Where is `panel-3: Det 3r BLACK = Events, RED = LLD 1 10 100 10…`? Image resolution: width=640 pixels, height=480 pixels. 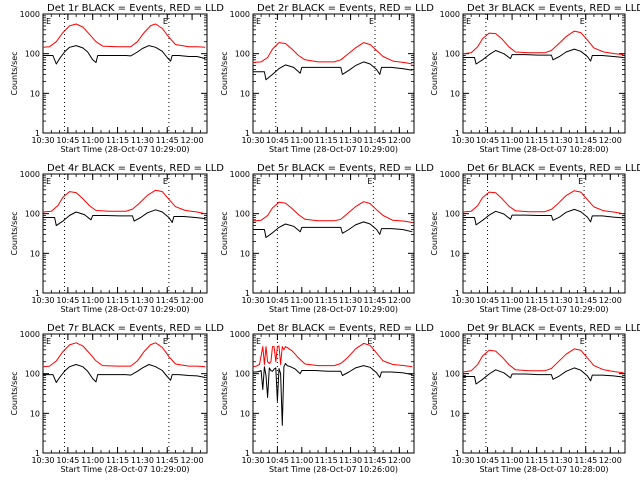 panel-3: Det 3r BLACK = Events, RED = LLD 1 10 100 10… is located at coordinates (535, 78).